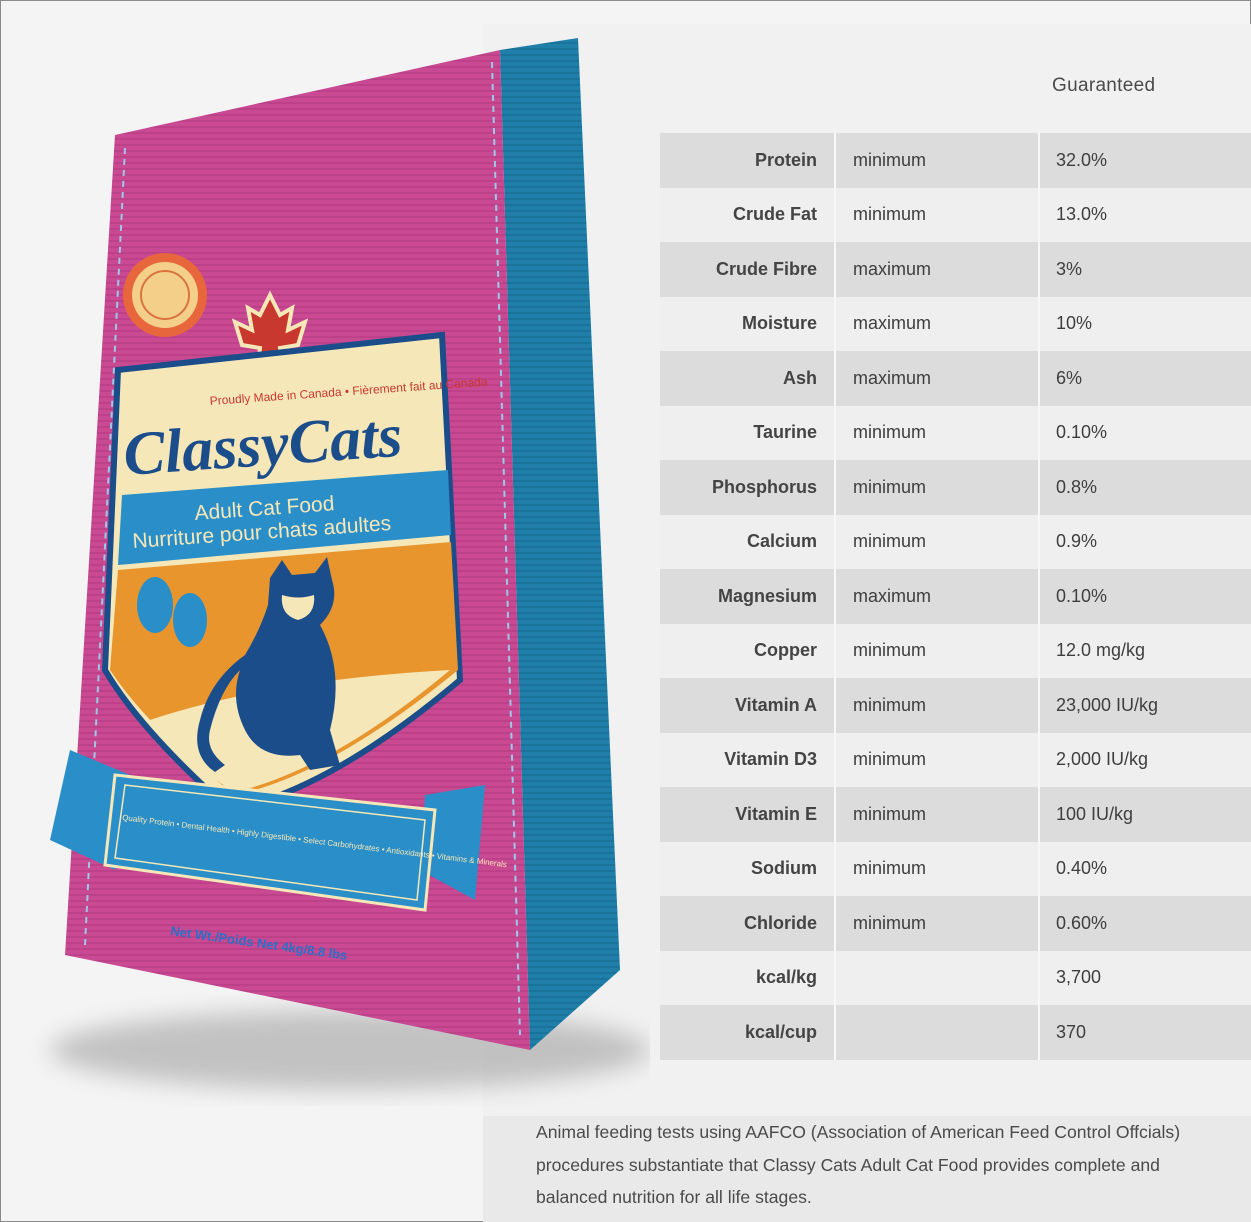 The height and width of the screenshot is (1222, 1251). What do you see at coordinates (748, 541) in the screenshot?
I see `nutrient-cell: Calcium` at bounding box center [748, 541].